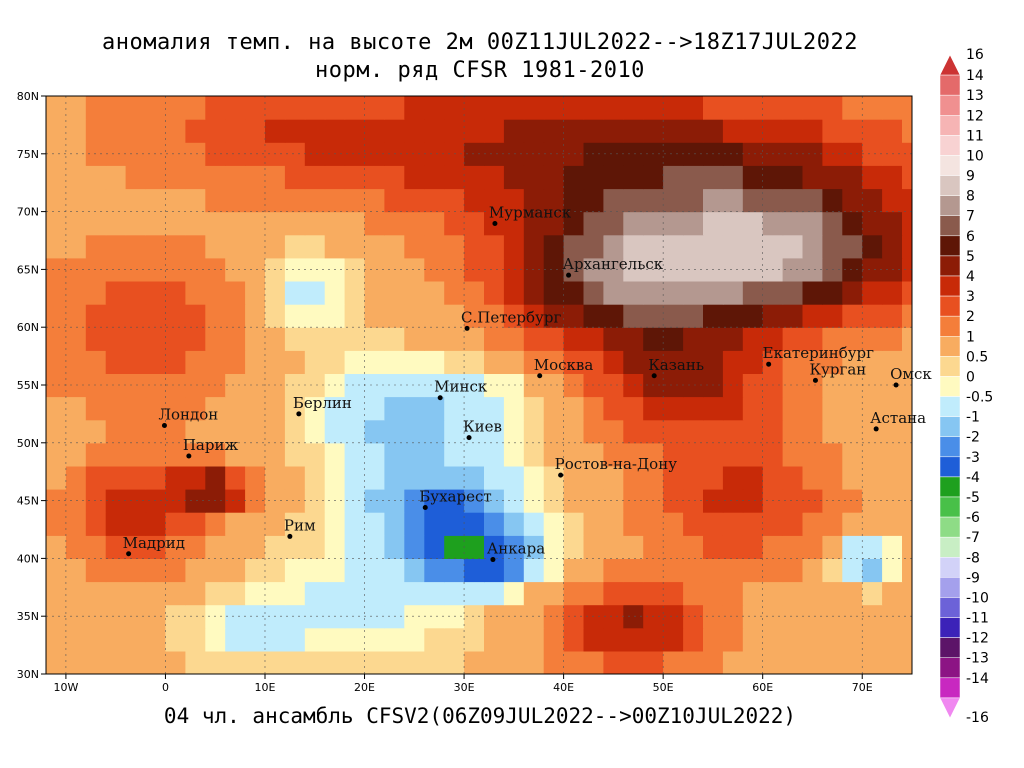  I want to click on colorbar-label: 3, so click(970, 297).